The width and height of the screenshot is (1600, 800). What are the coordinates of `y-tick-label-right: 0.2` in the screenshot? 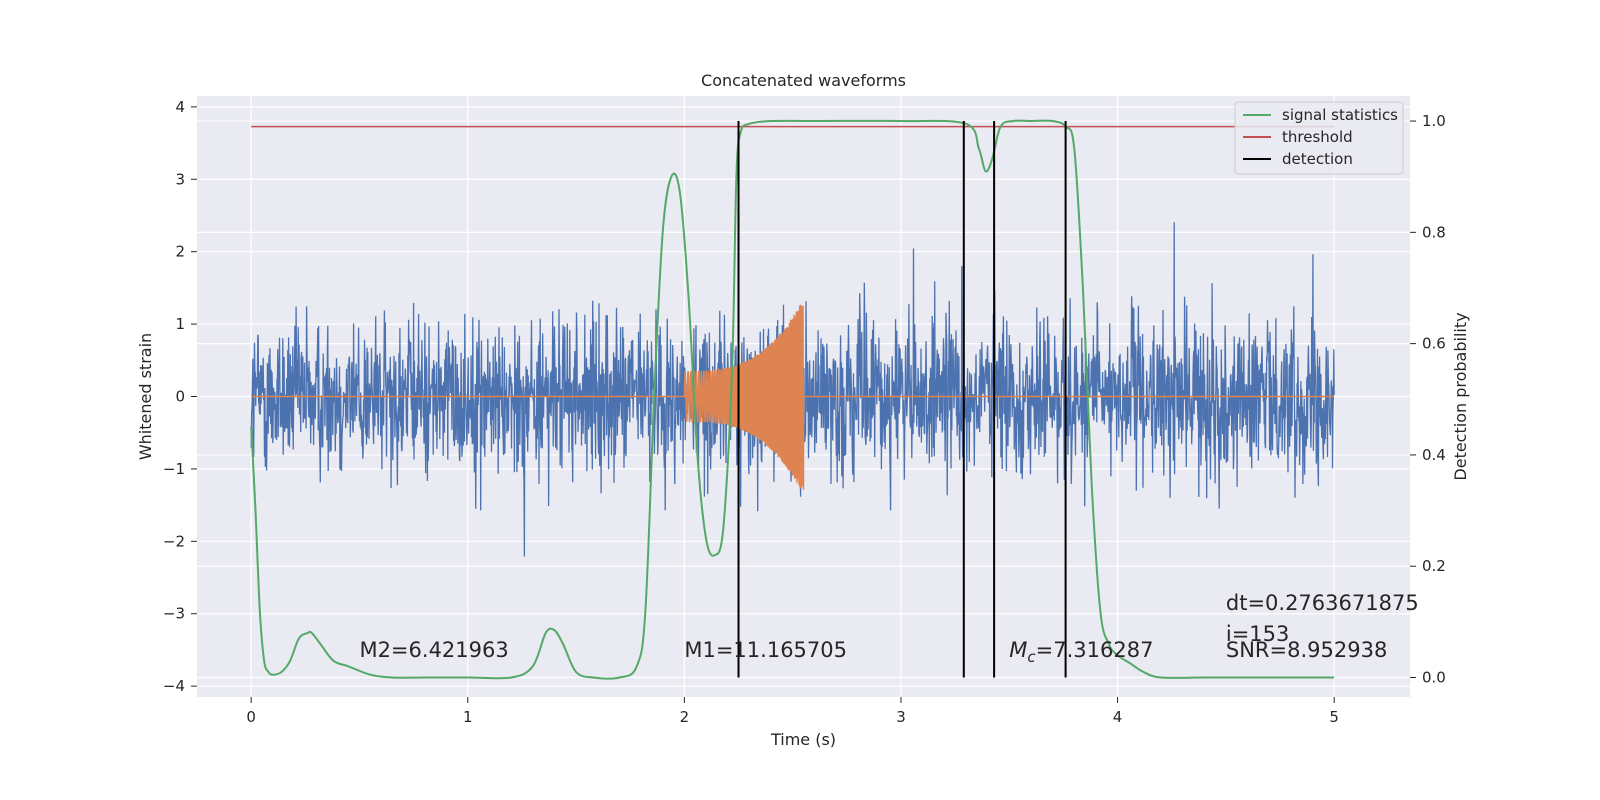 It's located at (1434, 566).